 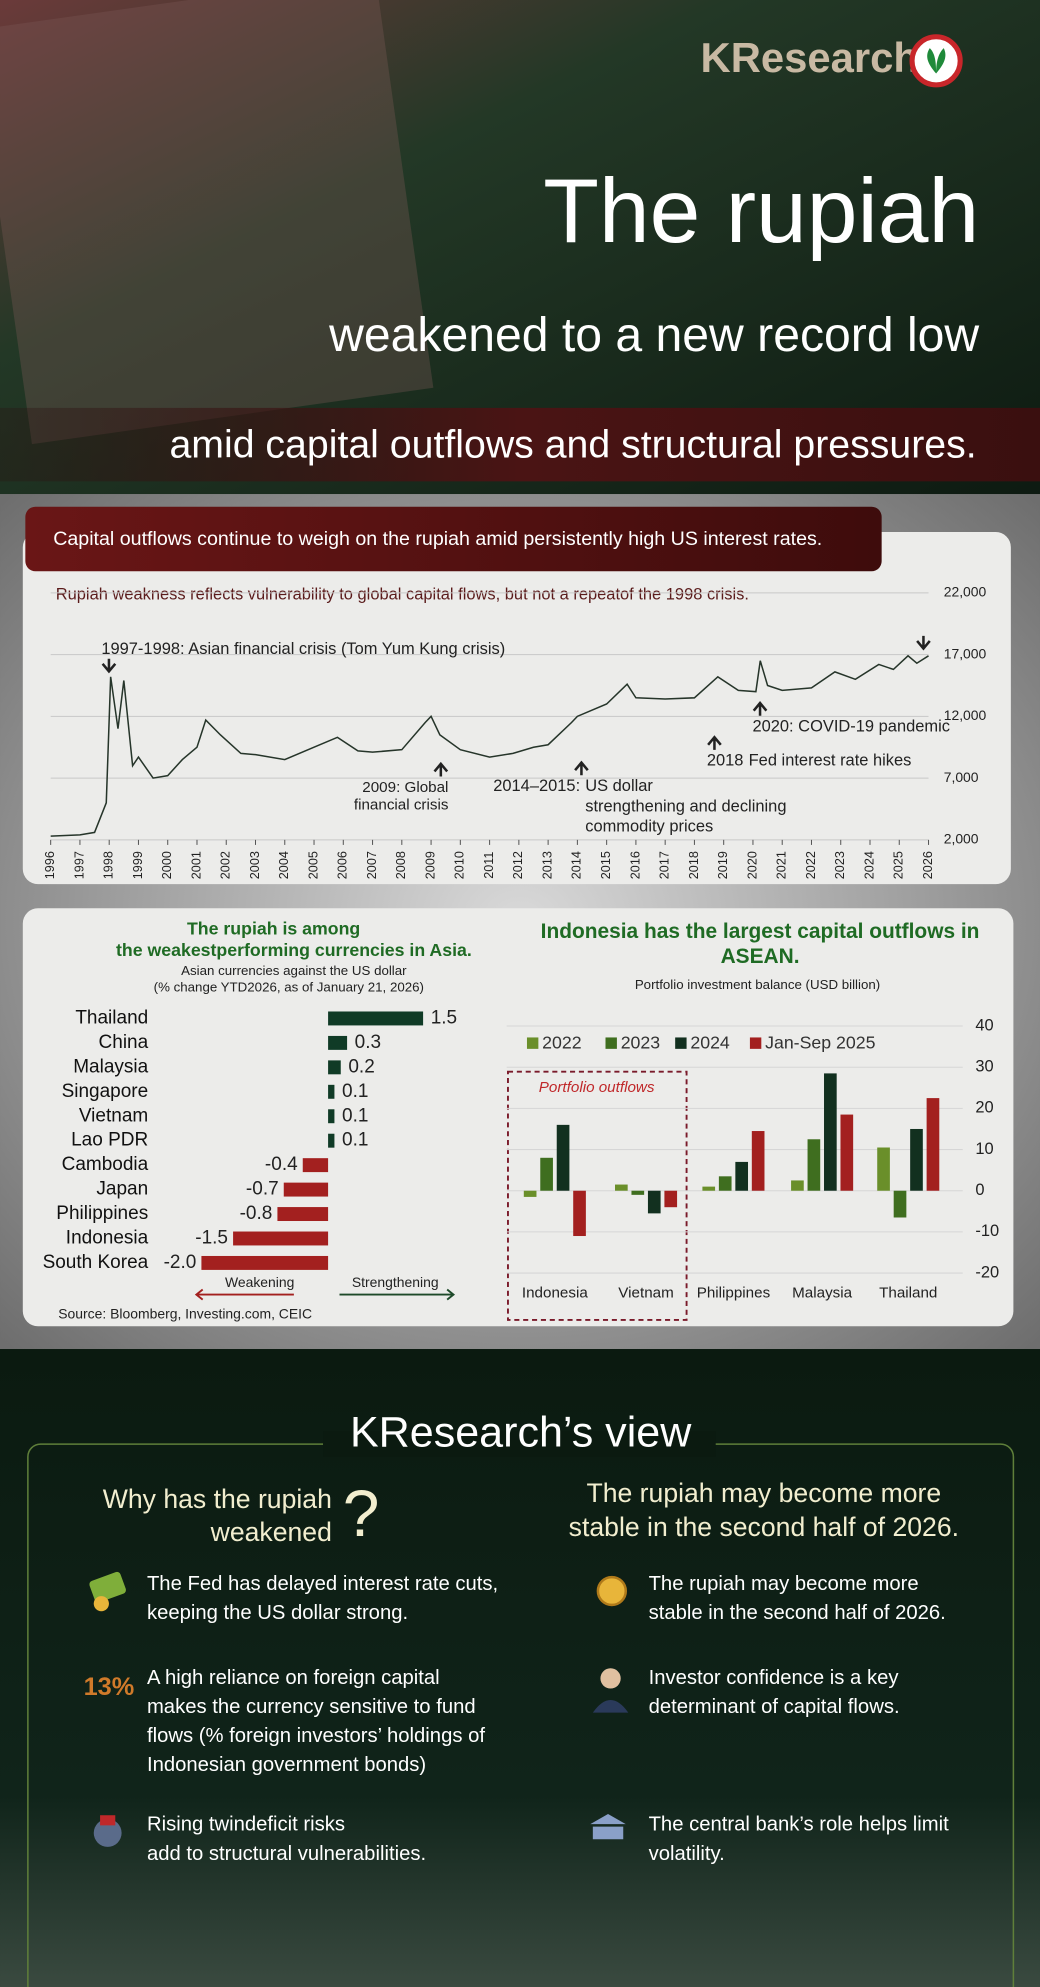 What do you see at coordinates (577, 865) in the screenshot?
I see `x-tick-label: 2014` at bounding box center [577, 865].